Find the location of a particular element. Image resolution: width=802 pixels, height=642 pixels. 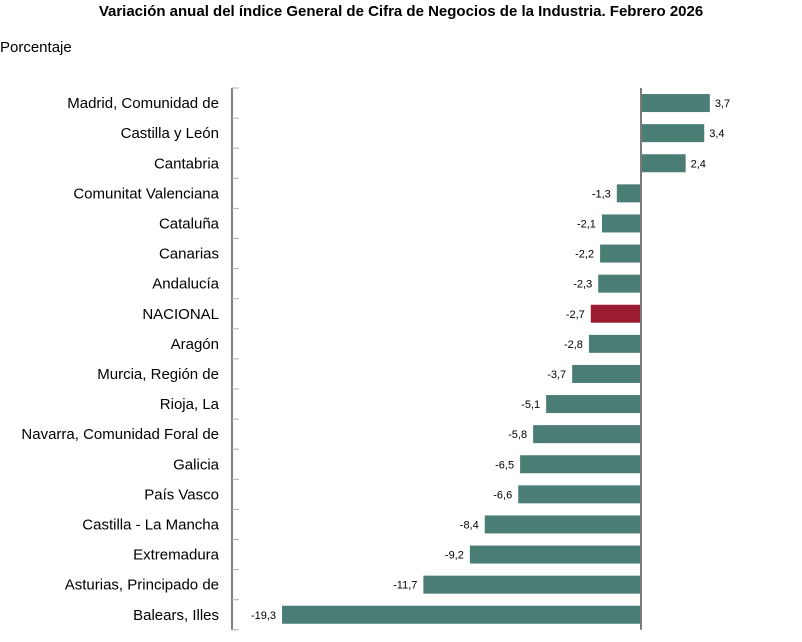

data-label: -5,1 is located at coordinates (530, 405).